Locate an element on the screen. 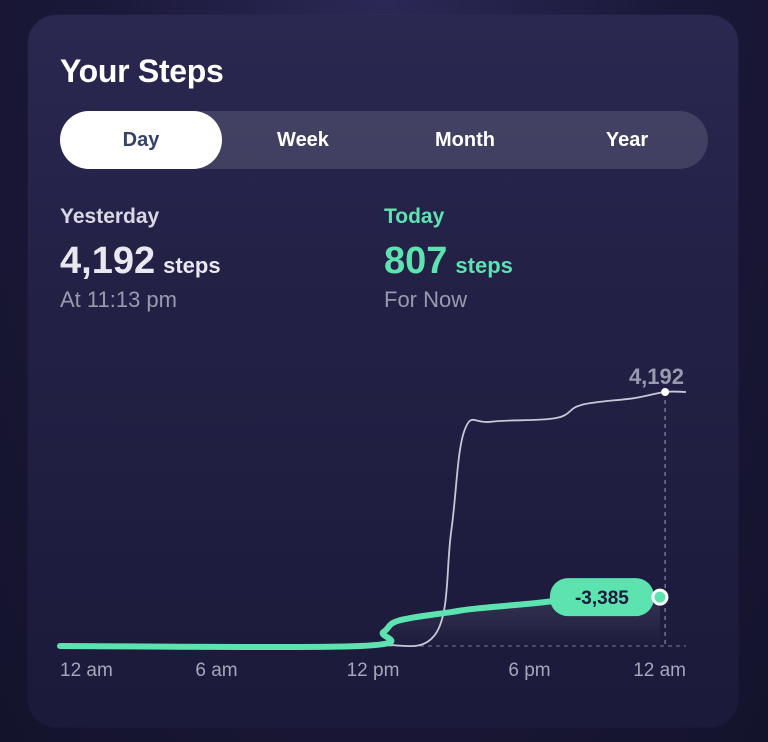 This screenshot has height=742, width=768. yesterday-time: At 11:13 pm is located at coordinates (118, 299).